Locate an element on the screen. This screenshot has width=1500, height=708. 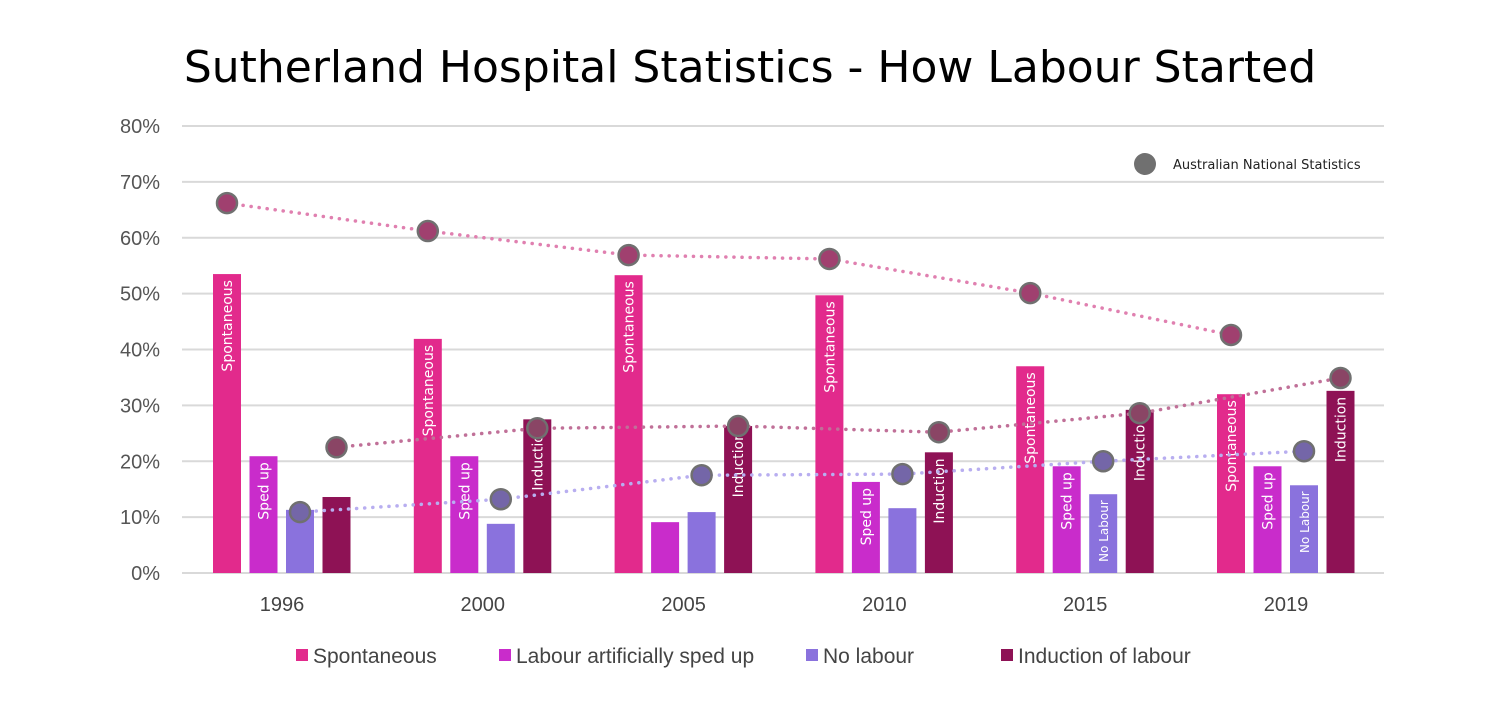
legend-label-national: Australian National Statistics is located at coordinates (1267, 165).